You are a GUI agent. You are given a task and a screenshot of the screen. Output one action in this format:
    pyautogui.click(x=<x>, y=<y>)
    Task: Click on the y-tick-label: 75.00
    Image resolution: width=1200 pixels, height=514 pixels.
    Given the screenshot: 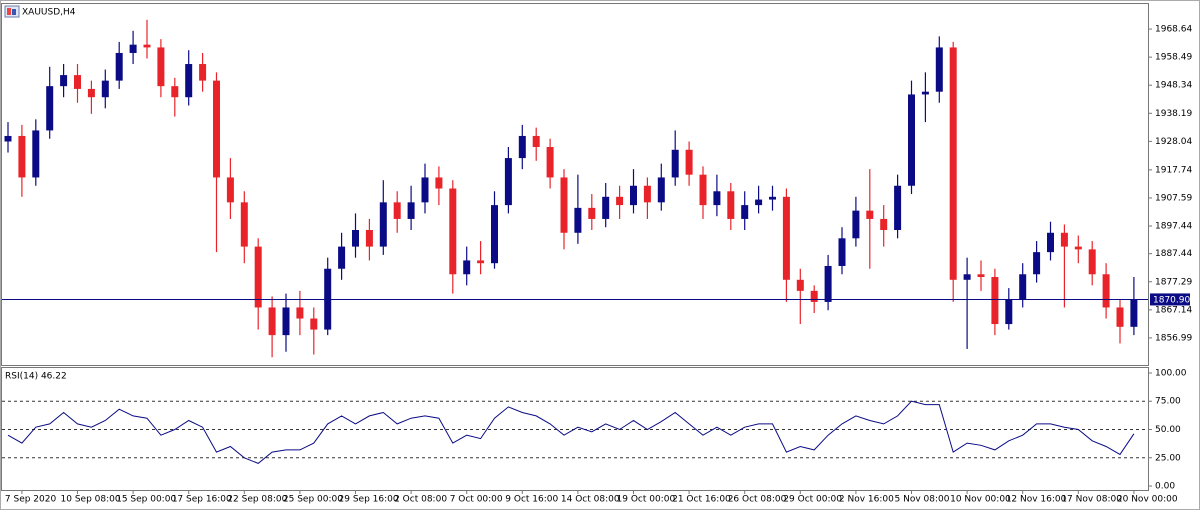 What is the action you would take?
    pyautogui.click(x=1168, y=402)
    